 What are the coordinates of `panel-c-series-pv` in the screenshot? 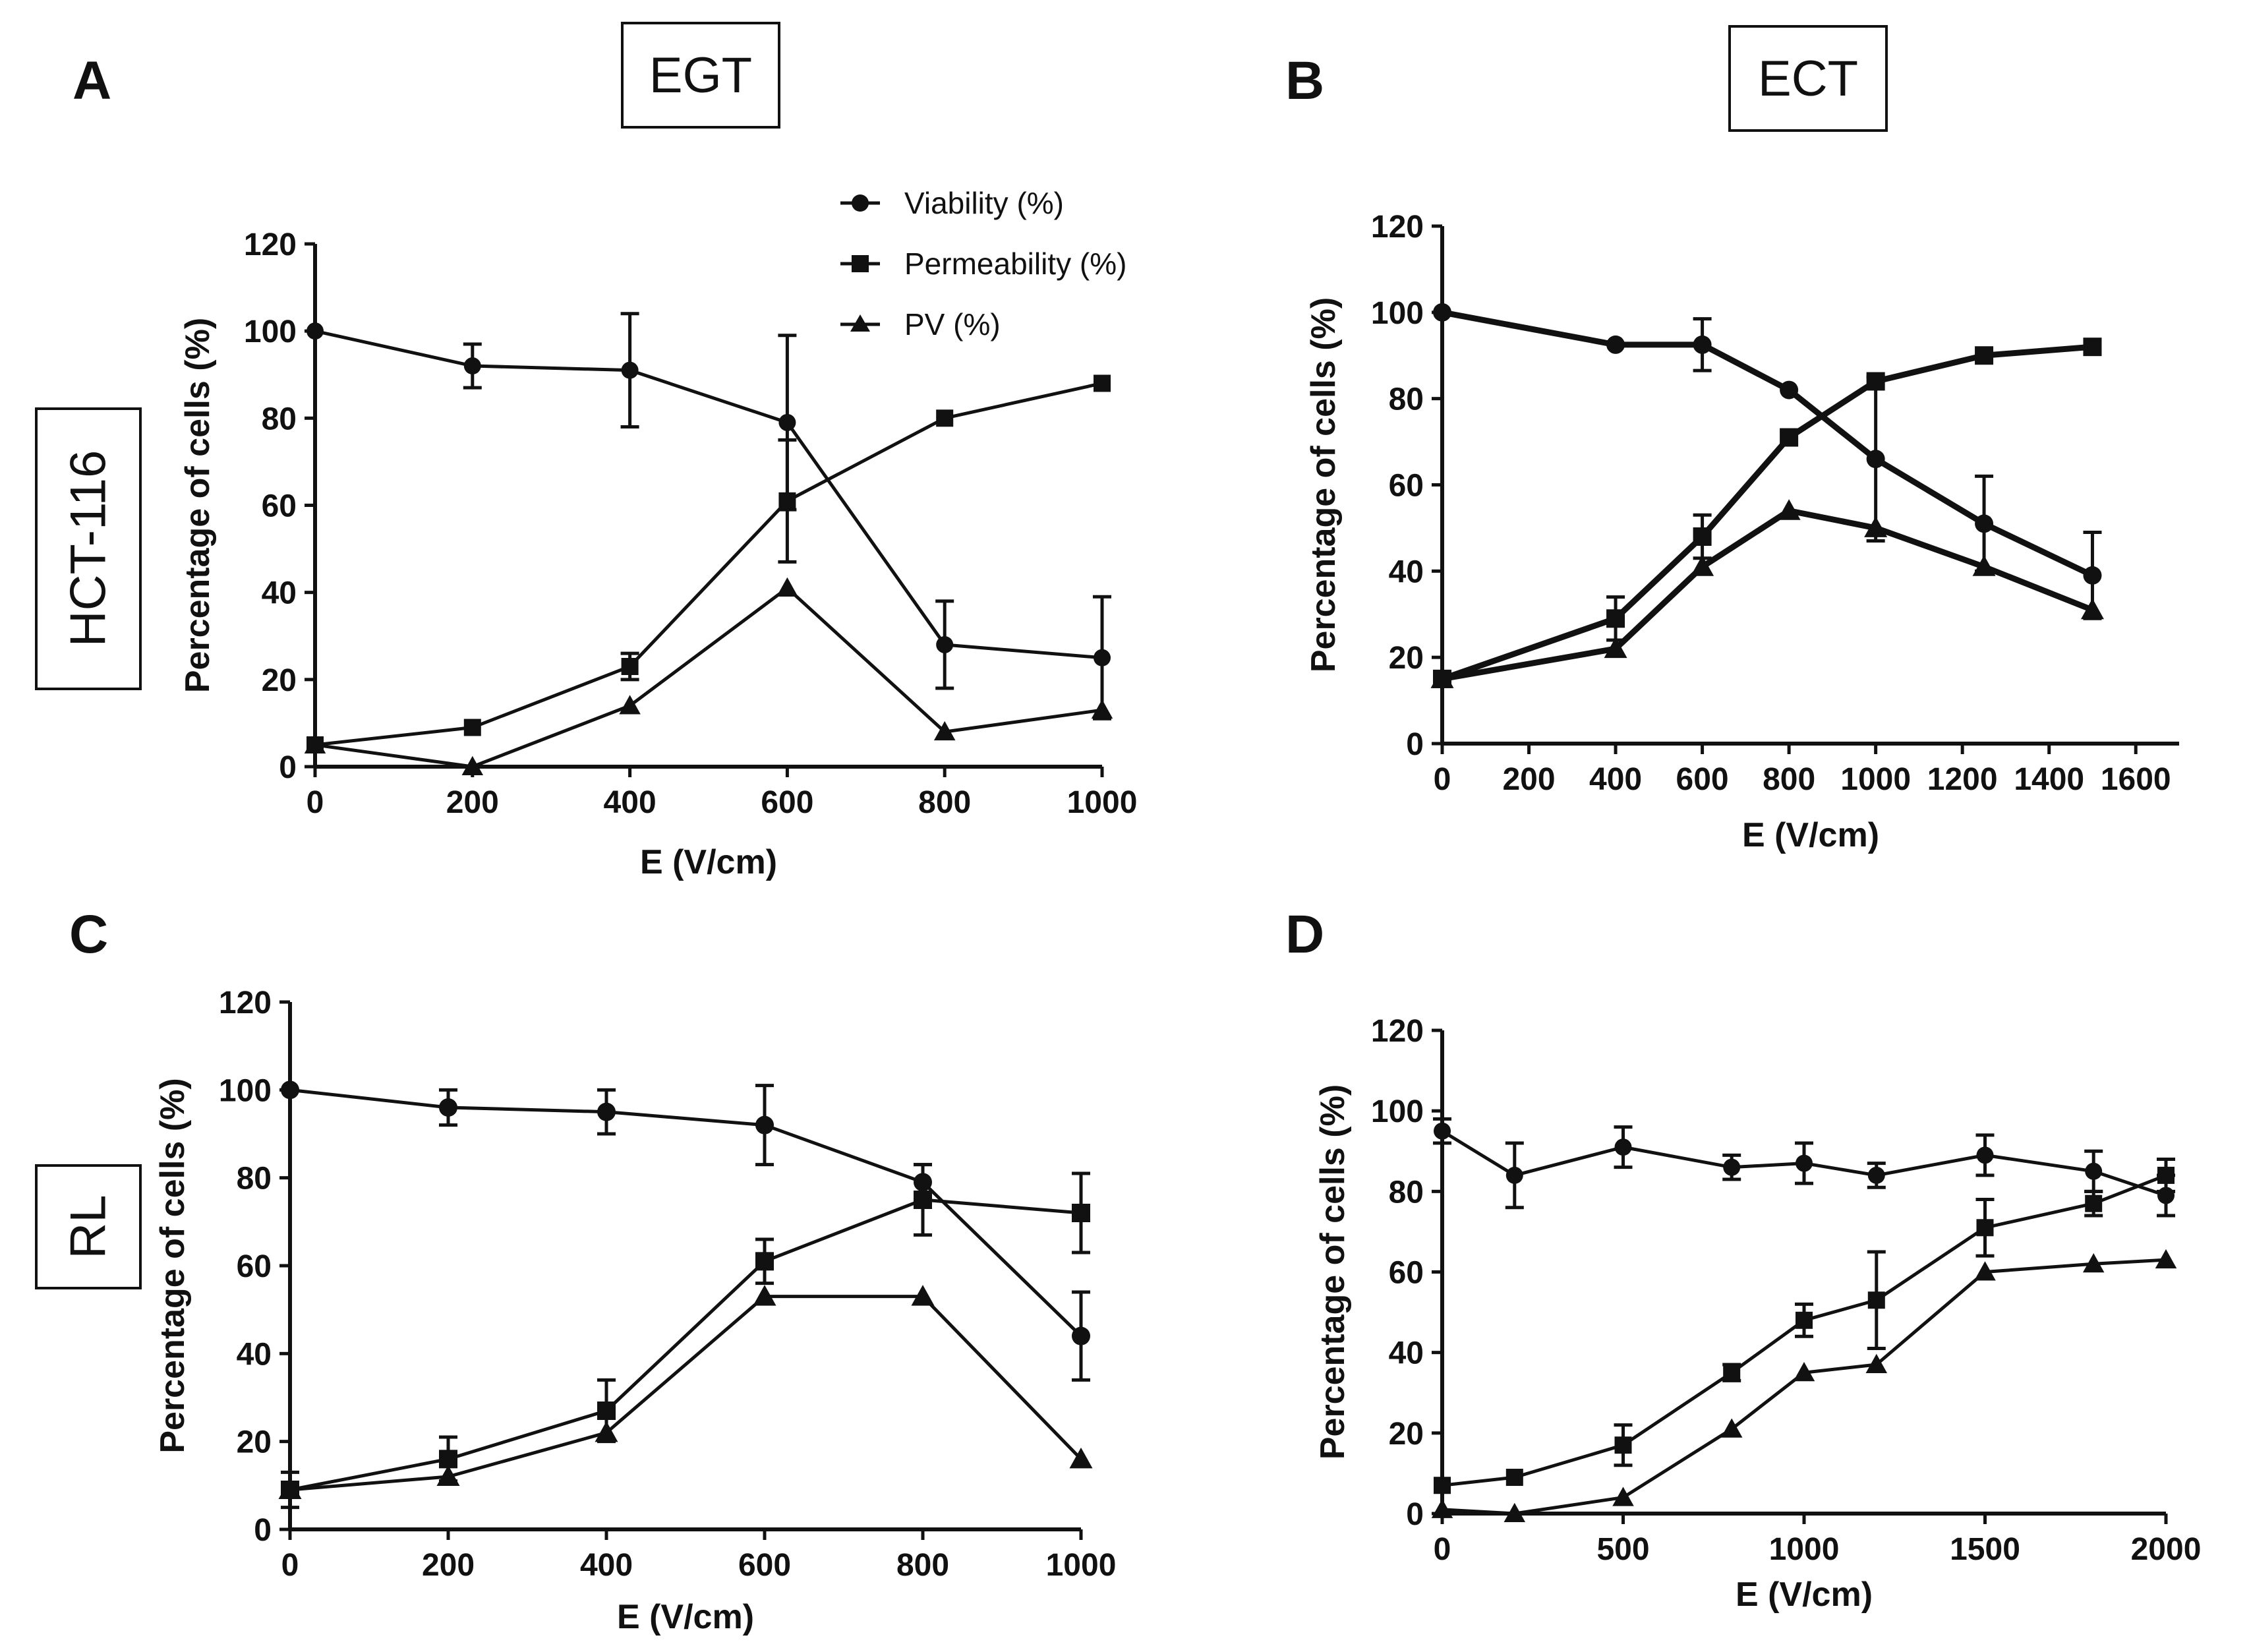 It's located at (686, 1392).